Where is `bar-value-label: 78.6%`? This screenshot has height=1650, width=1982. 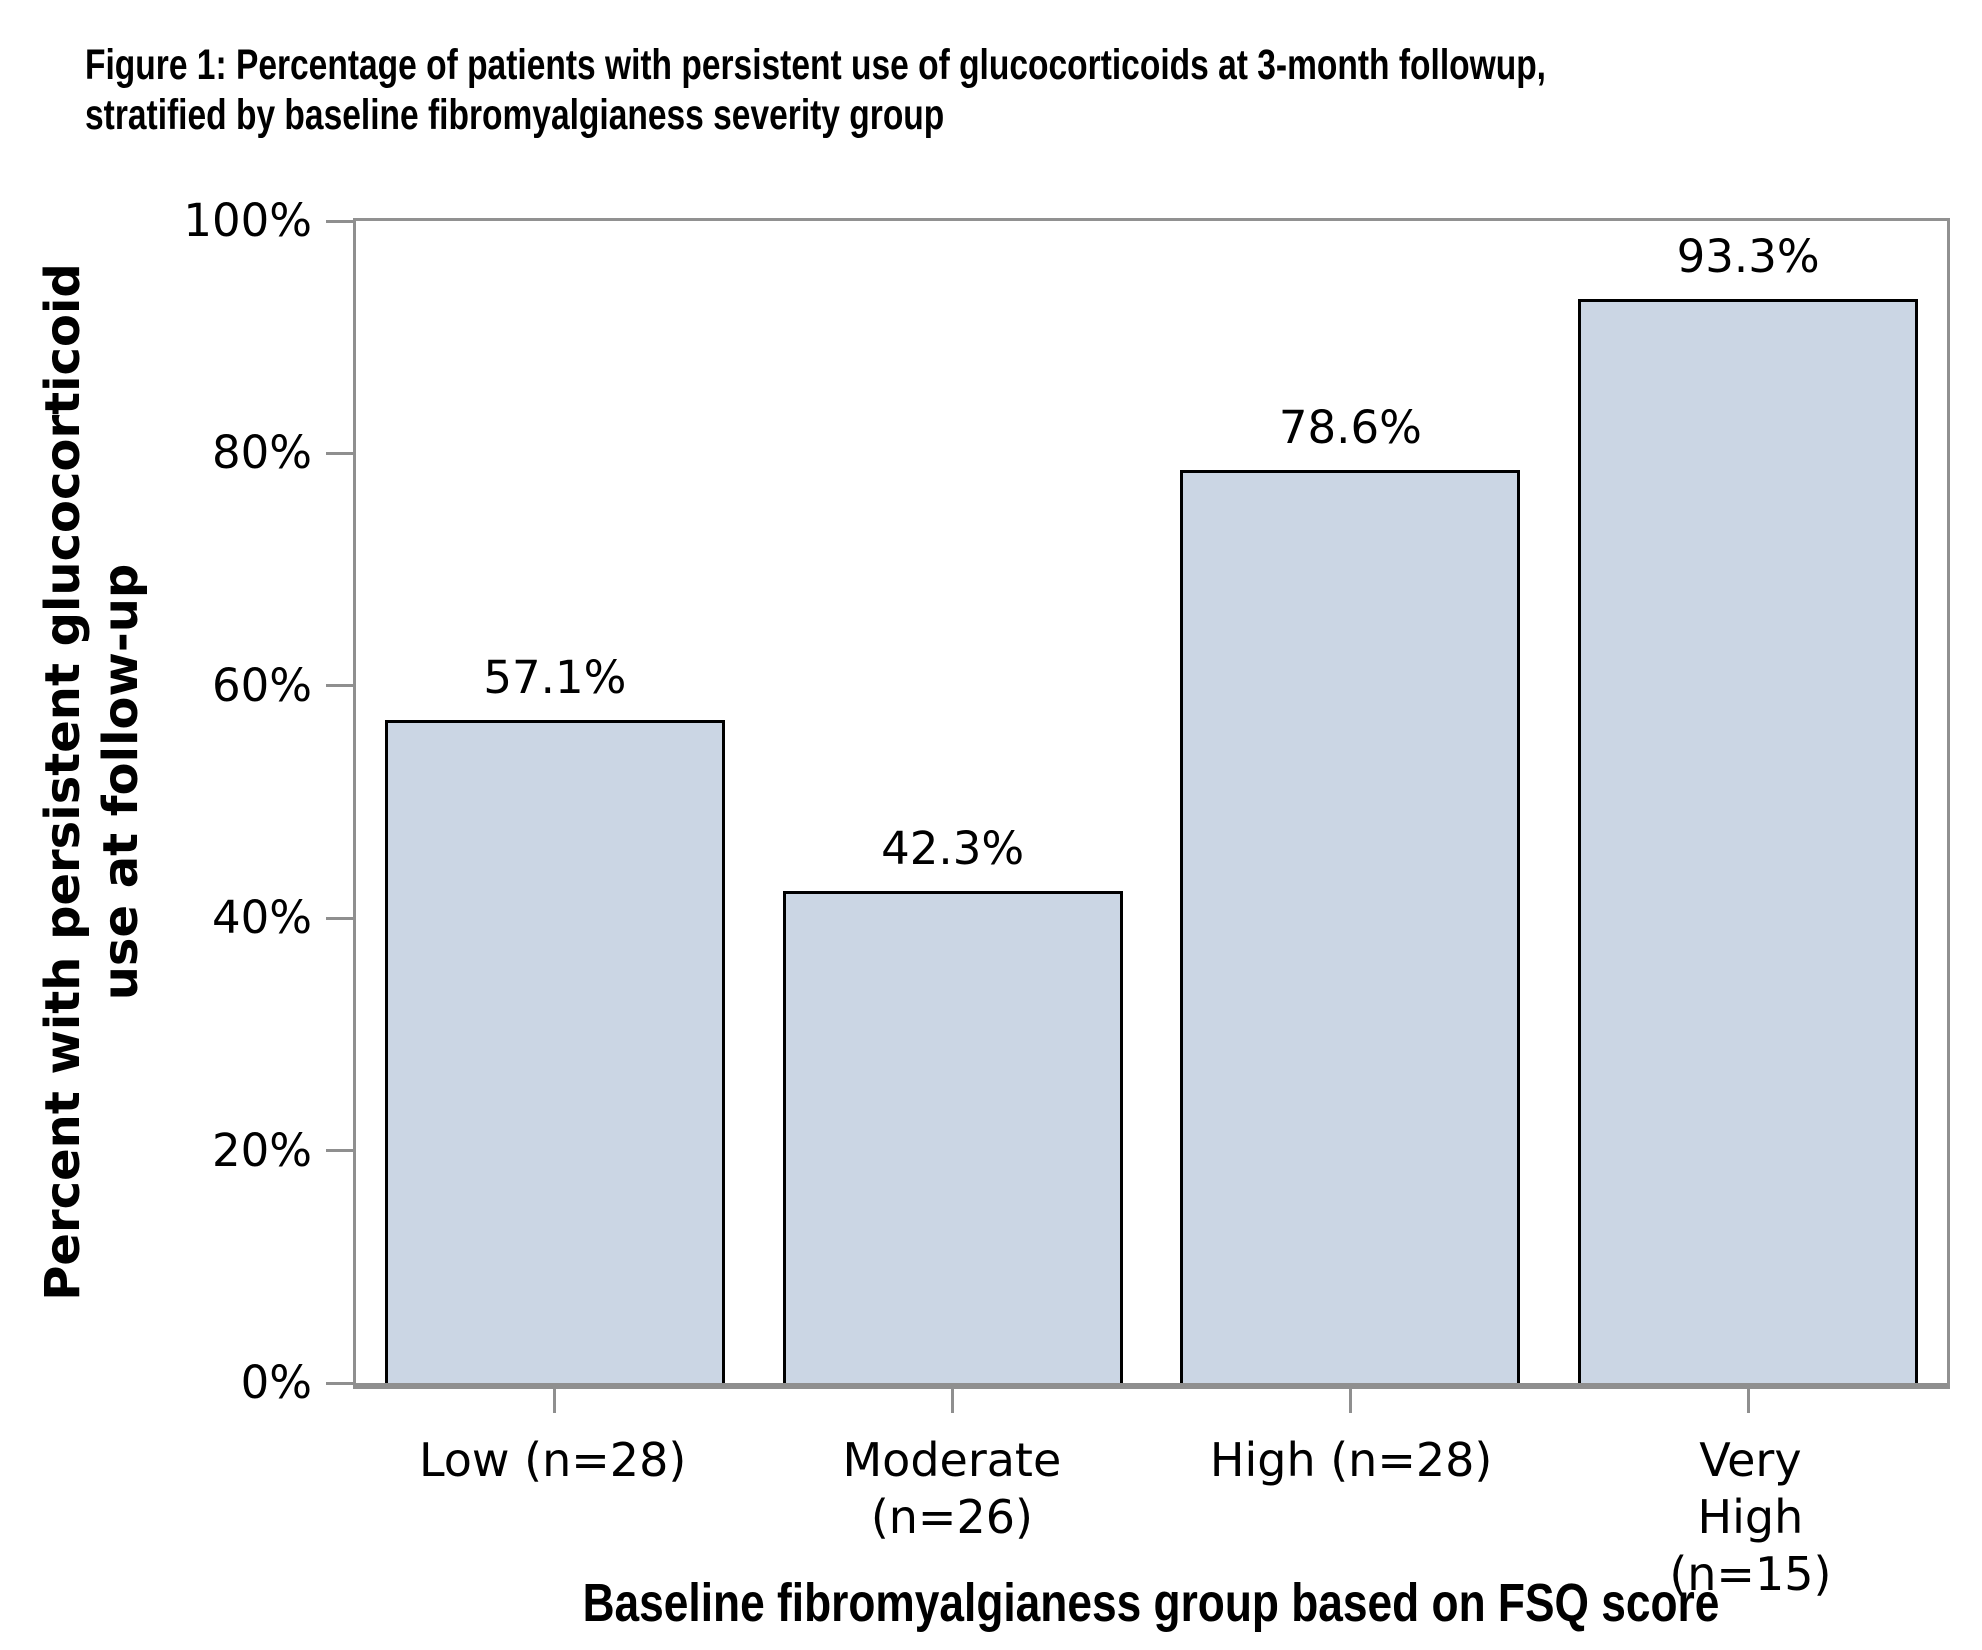 bar-value-label: 78.6% is located at coordinates (1350, 427).